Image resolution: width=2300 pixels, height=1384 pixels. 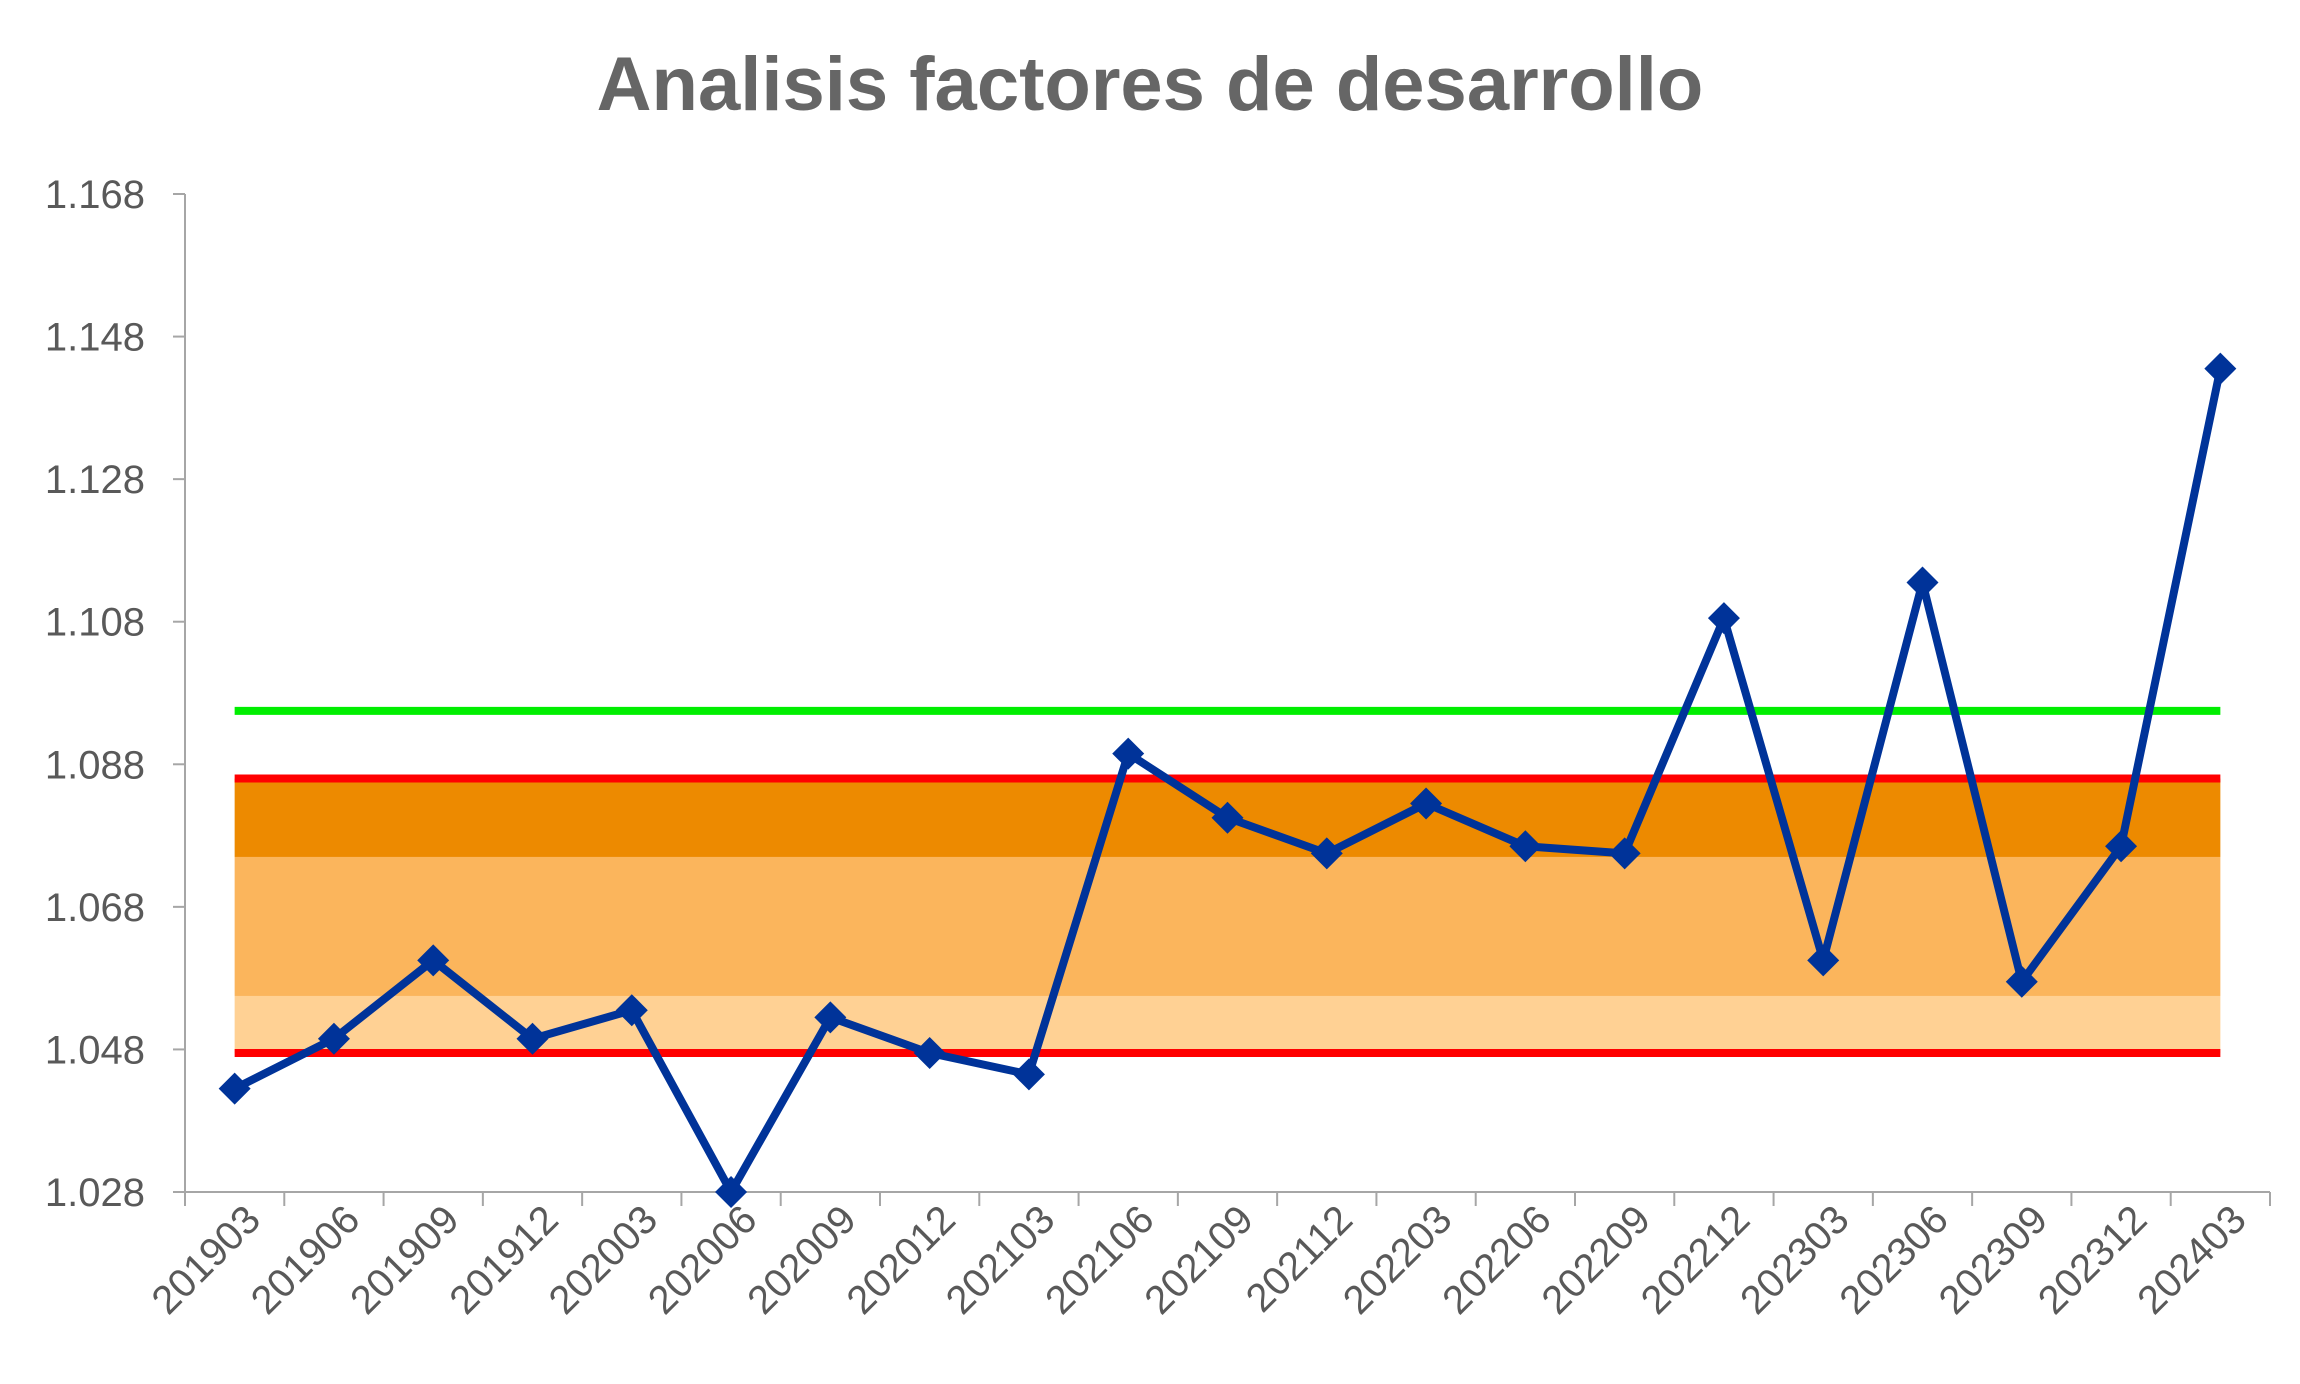 I want to click on x-tick-label: 202009, so click(x=802, y=1260).